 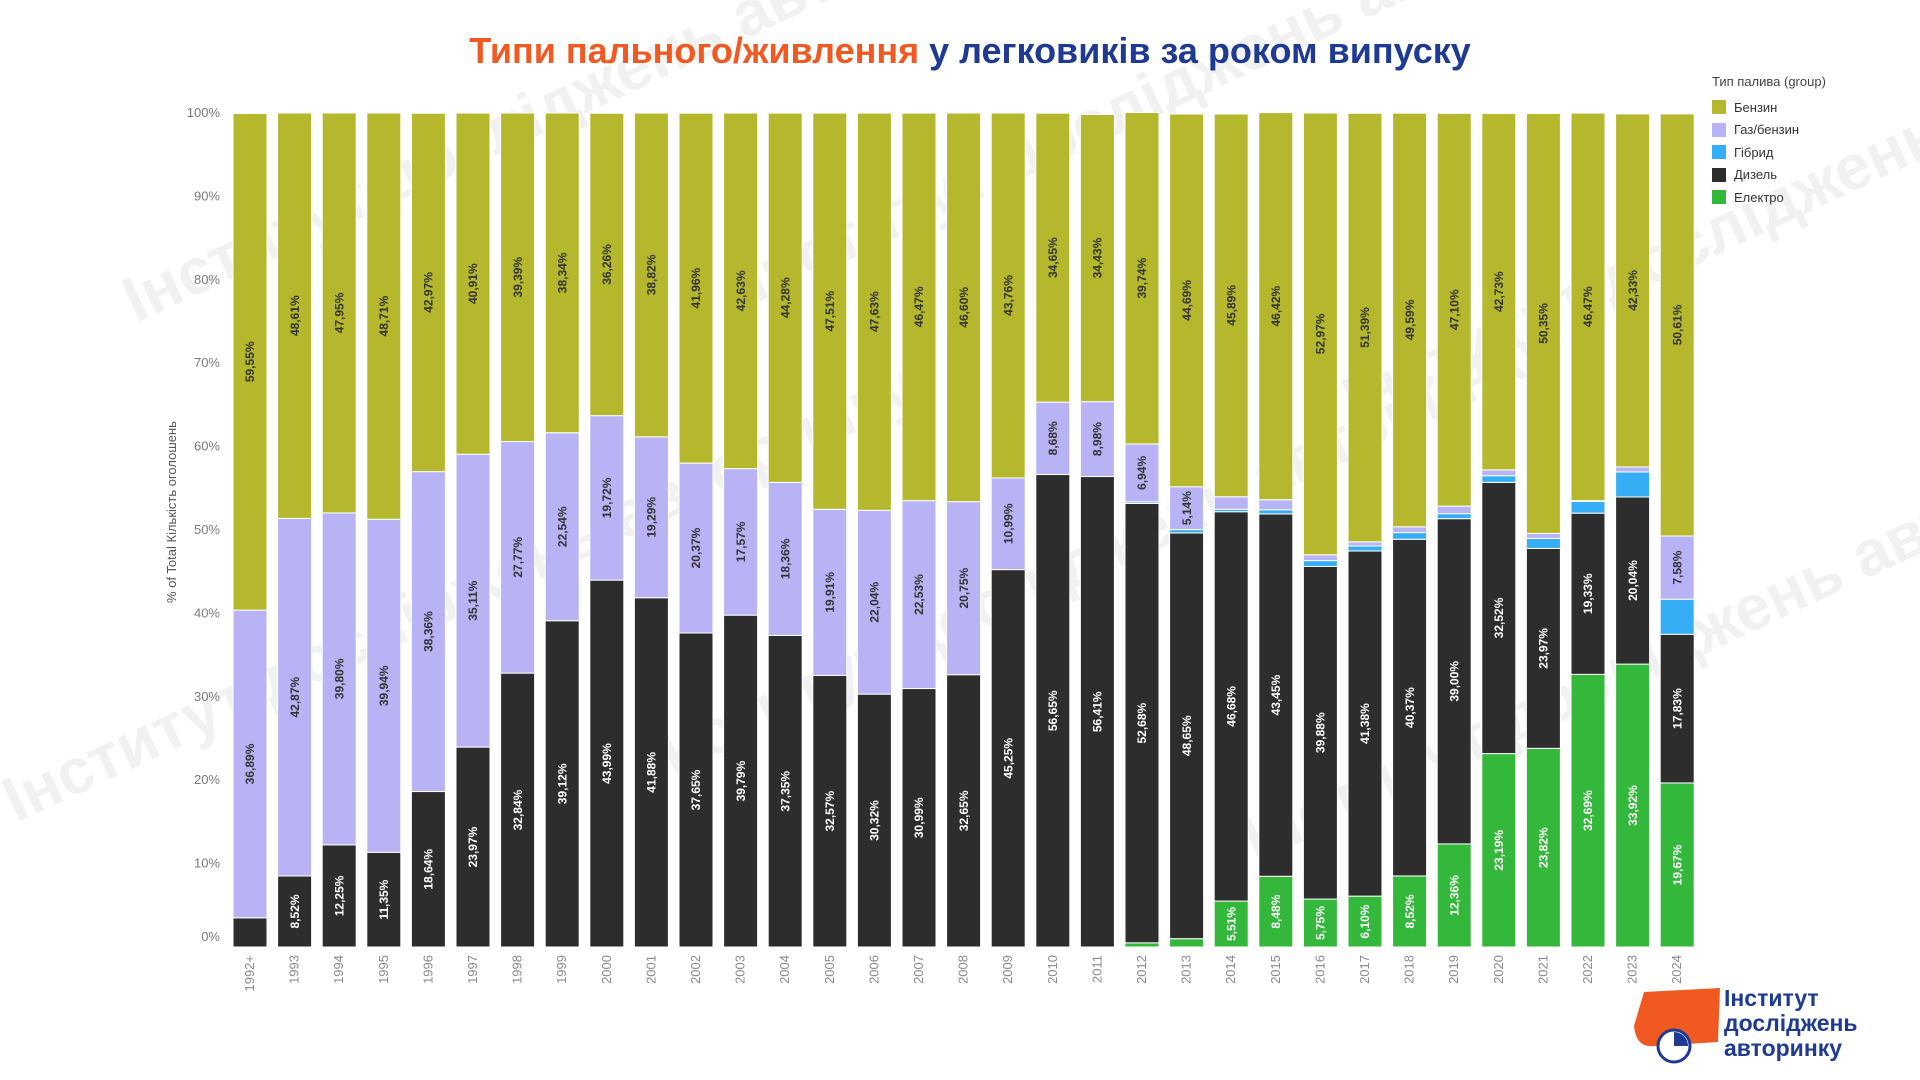 I want to click on legend-item: Бензин, so click(x=1769, y=107).